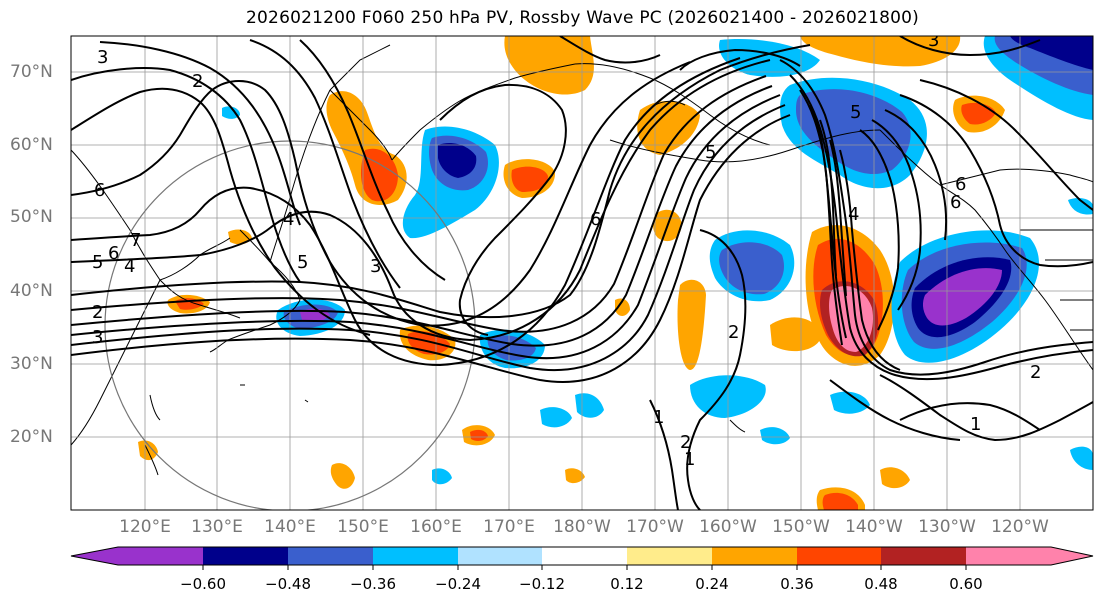  Describe the element at coordinates (373, 584) in the screenshot. I see `colorbar-tick-label: −0.36` at that location.